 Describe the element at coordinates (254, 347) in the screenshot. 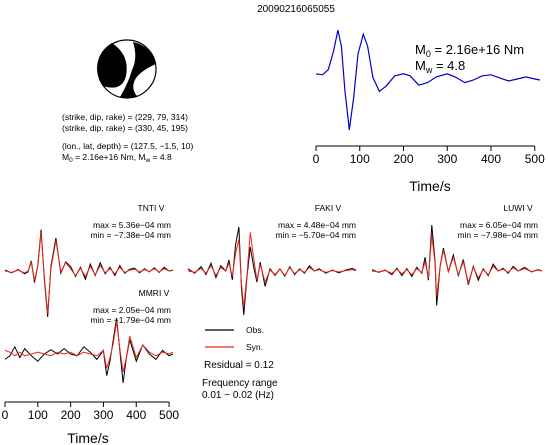

I see `legend-syn-label: Syn.` at that location.